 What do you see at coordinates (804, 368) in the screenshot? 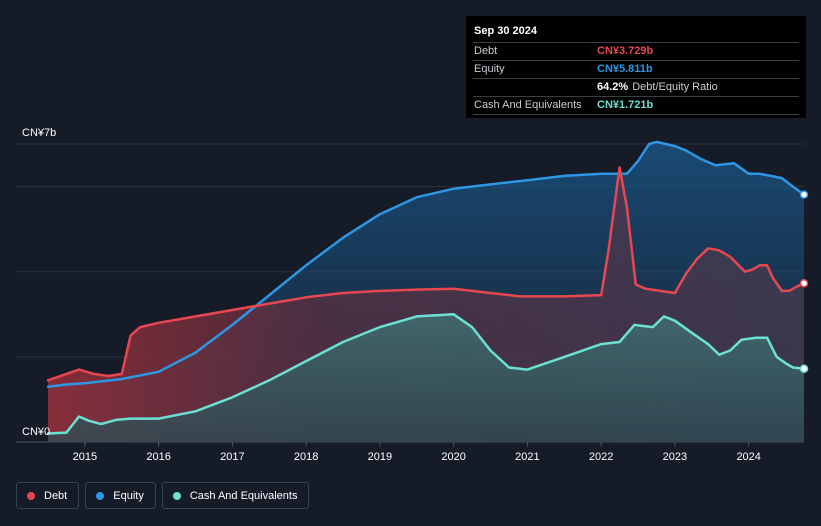
I see `endpoint-cash-and-equivalents` at bounding box center [804, 368].